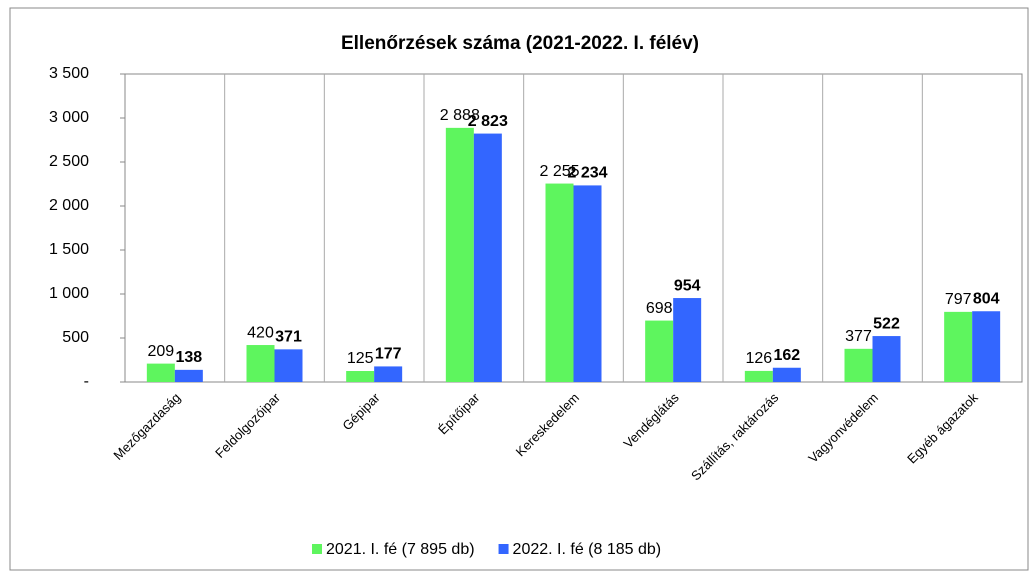 This screenshot has height=571, width=1032. I want to click on value-label: 2 234, so click(587, 173).